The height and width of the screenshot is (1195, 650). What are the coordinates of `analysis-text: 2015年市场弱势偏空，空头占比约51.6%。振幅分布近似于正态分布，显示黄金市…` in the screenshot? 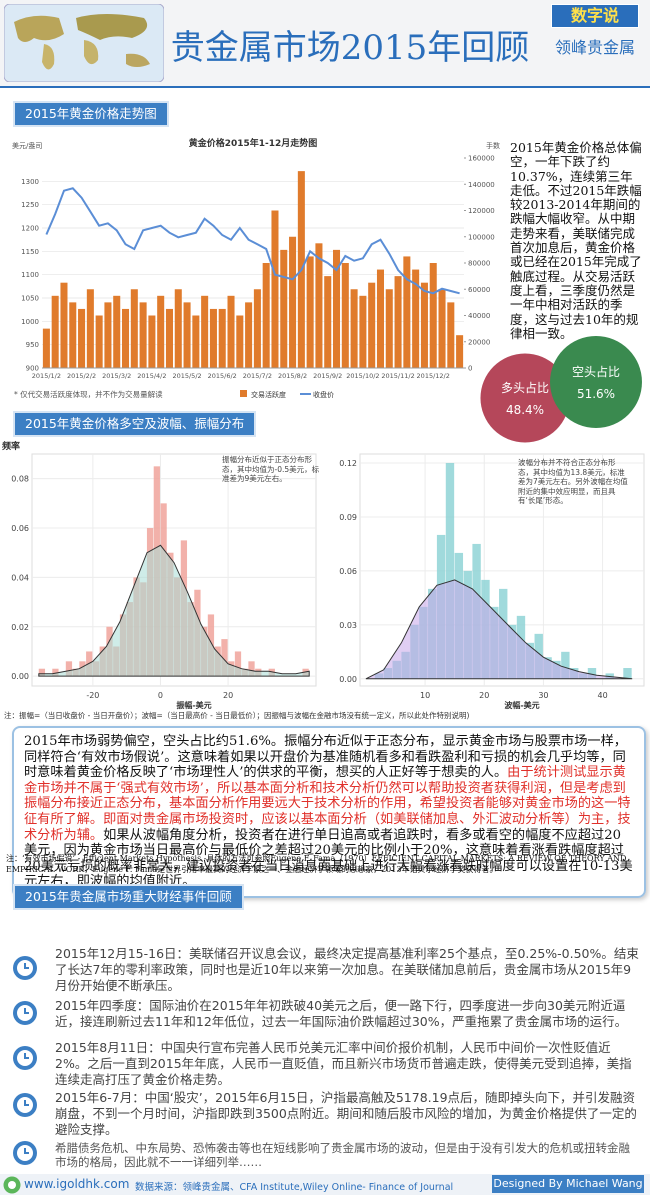 It's located at (325, 757).